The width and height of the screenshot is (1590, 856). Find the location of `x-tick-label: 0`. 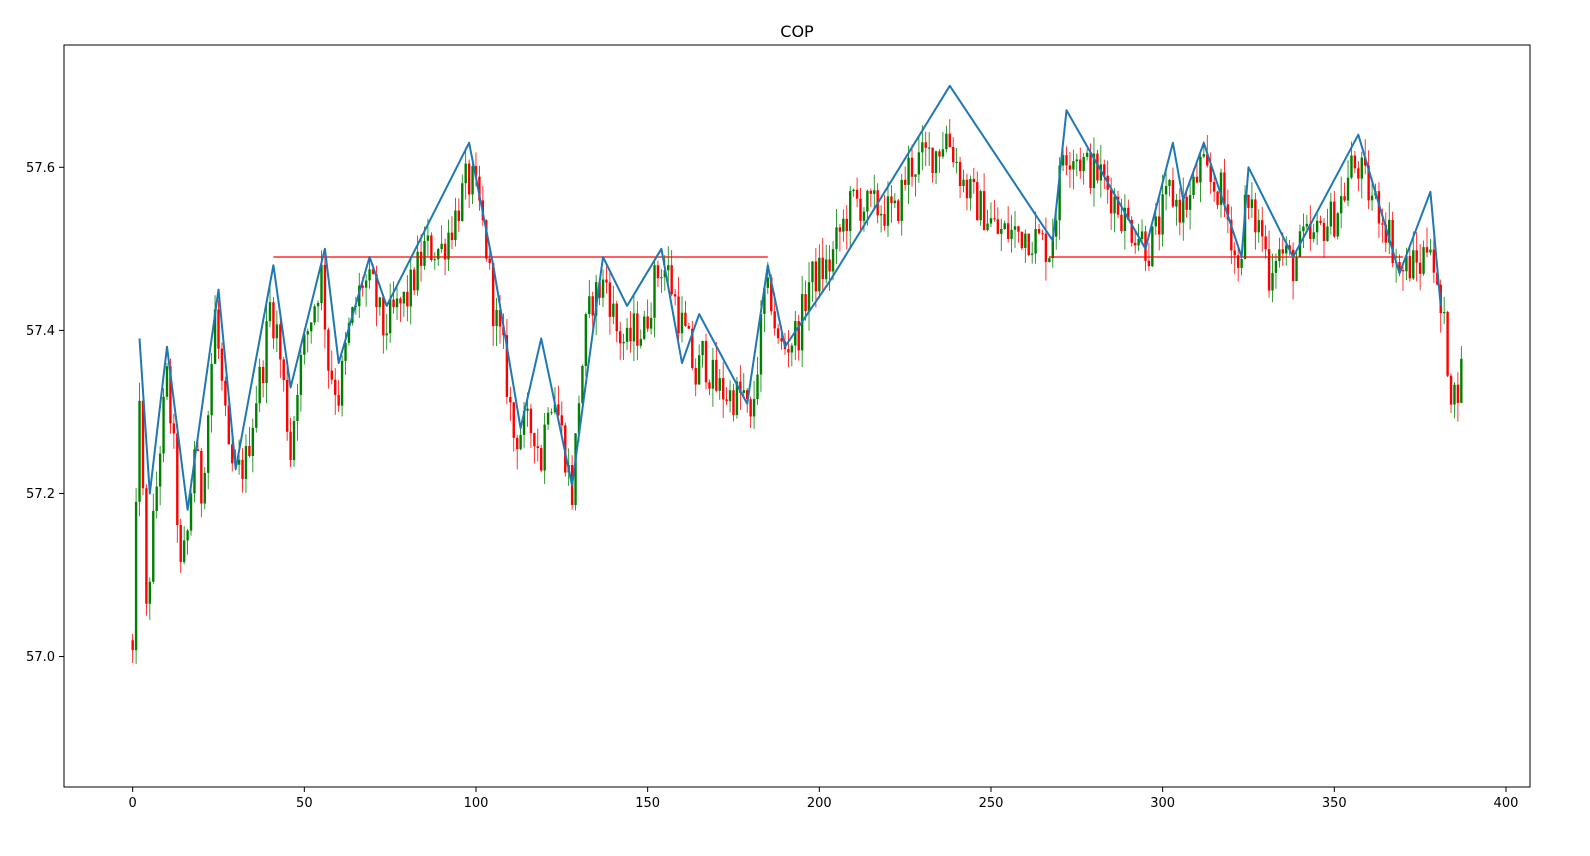

x-tick-label: 0 is located at coordinates (133, 803).